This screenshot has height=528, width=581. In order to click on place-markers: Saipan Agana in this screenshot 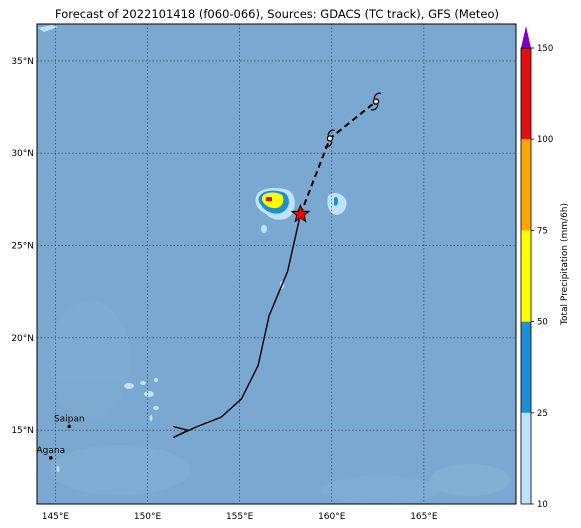, I will do `click(61, 437)`.